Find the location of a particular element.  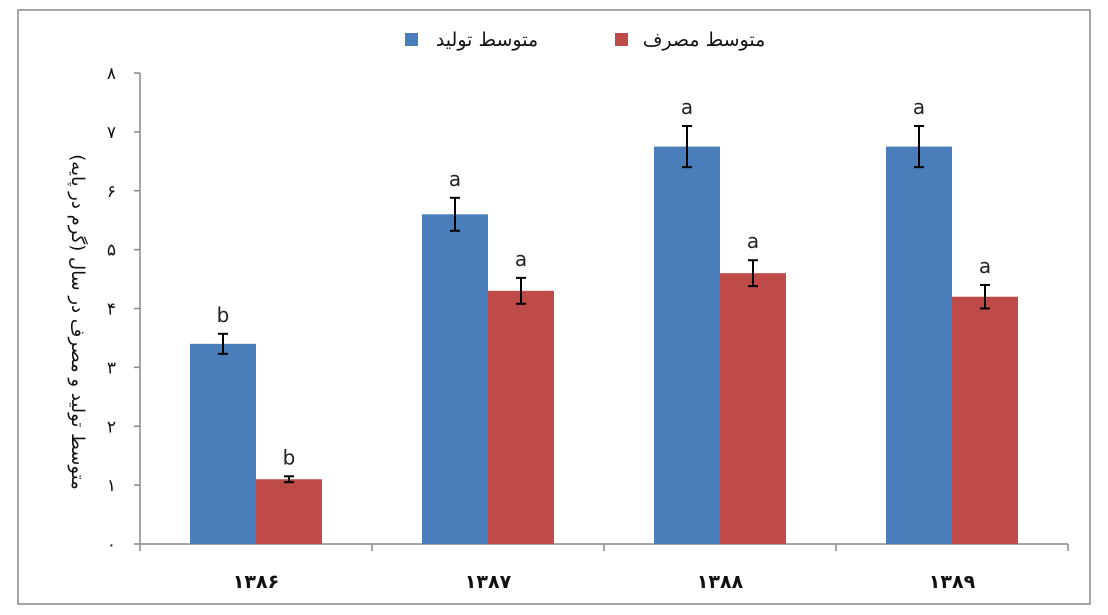

y-tick-label: ۳ is located at coordinates (111, 368).